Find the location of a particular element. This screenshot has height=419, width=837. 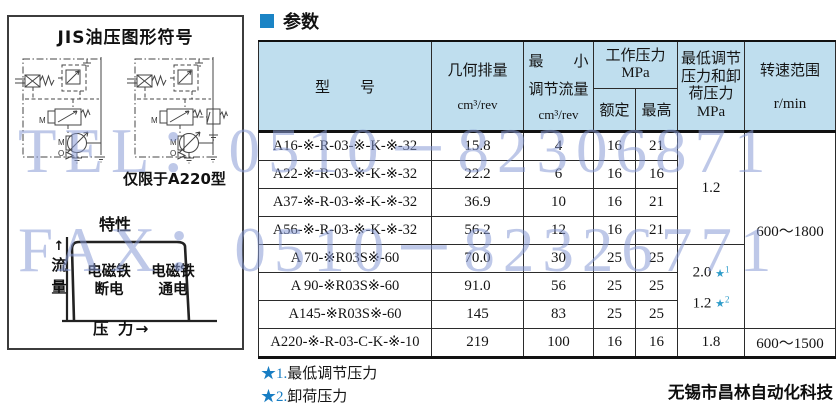

model-cell: A56-※-R-03-※-K-※-32 is located at coordinates (345, 230).